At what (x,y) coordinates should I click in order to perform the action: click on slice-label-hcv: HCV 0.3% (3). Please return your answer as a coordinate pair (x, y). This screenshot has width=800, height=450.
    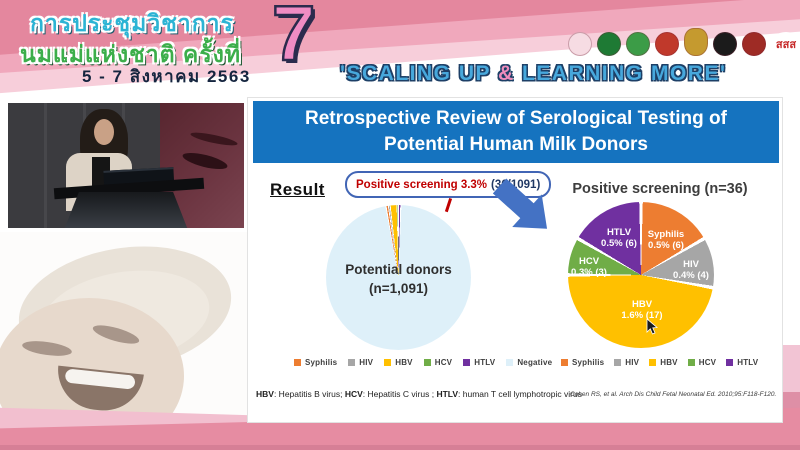
    Looking at the image, I should click on (589, 267).